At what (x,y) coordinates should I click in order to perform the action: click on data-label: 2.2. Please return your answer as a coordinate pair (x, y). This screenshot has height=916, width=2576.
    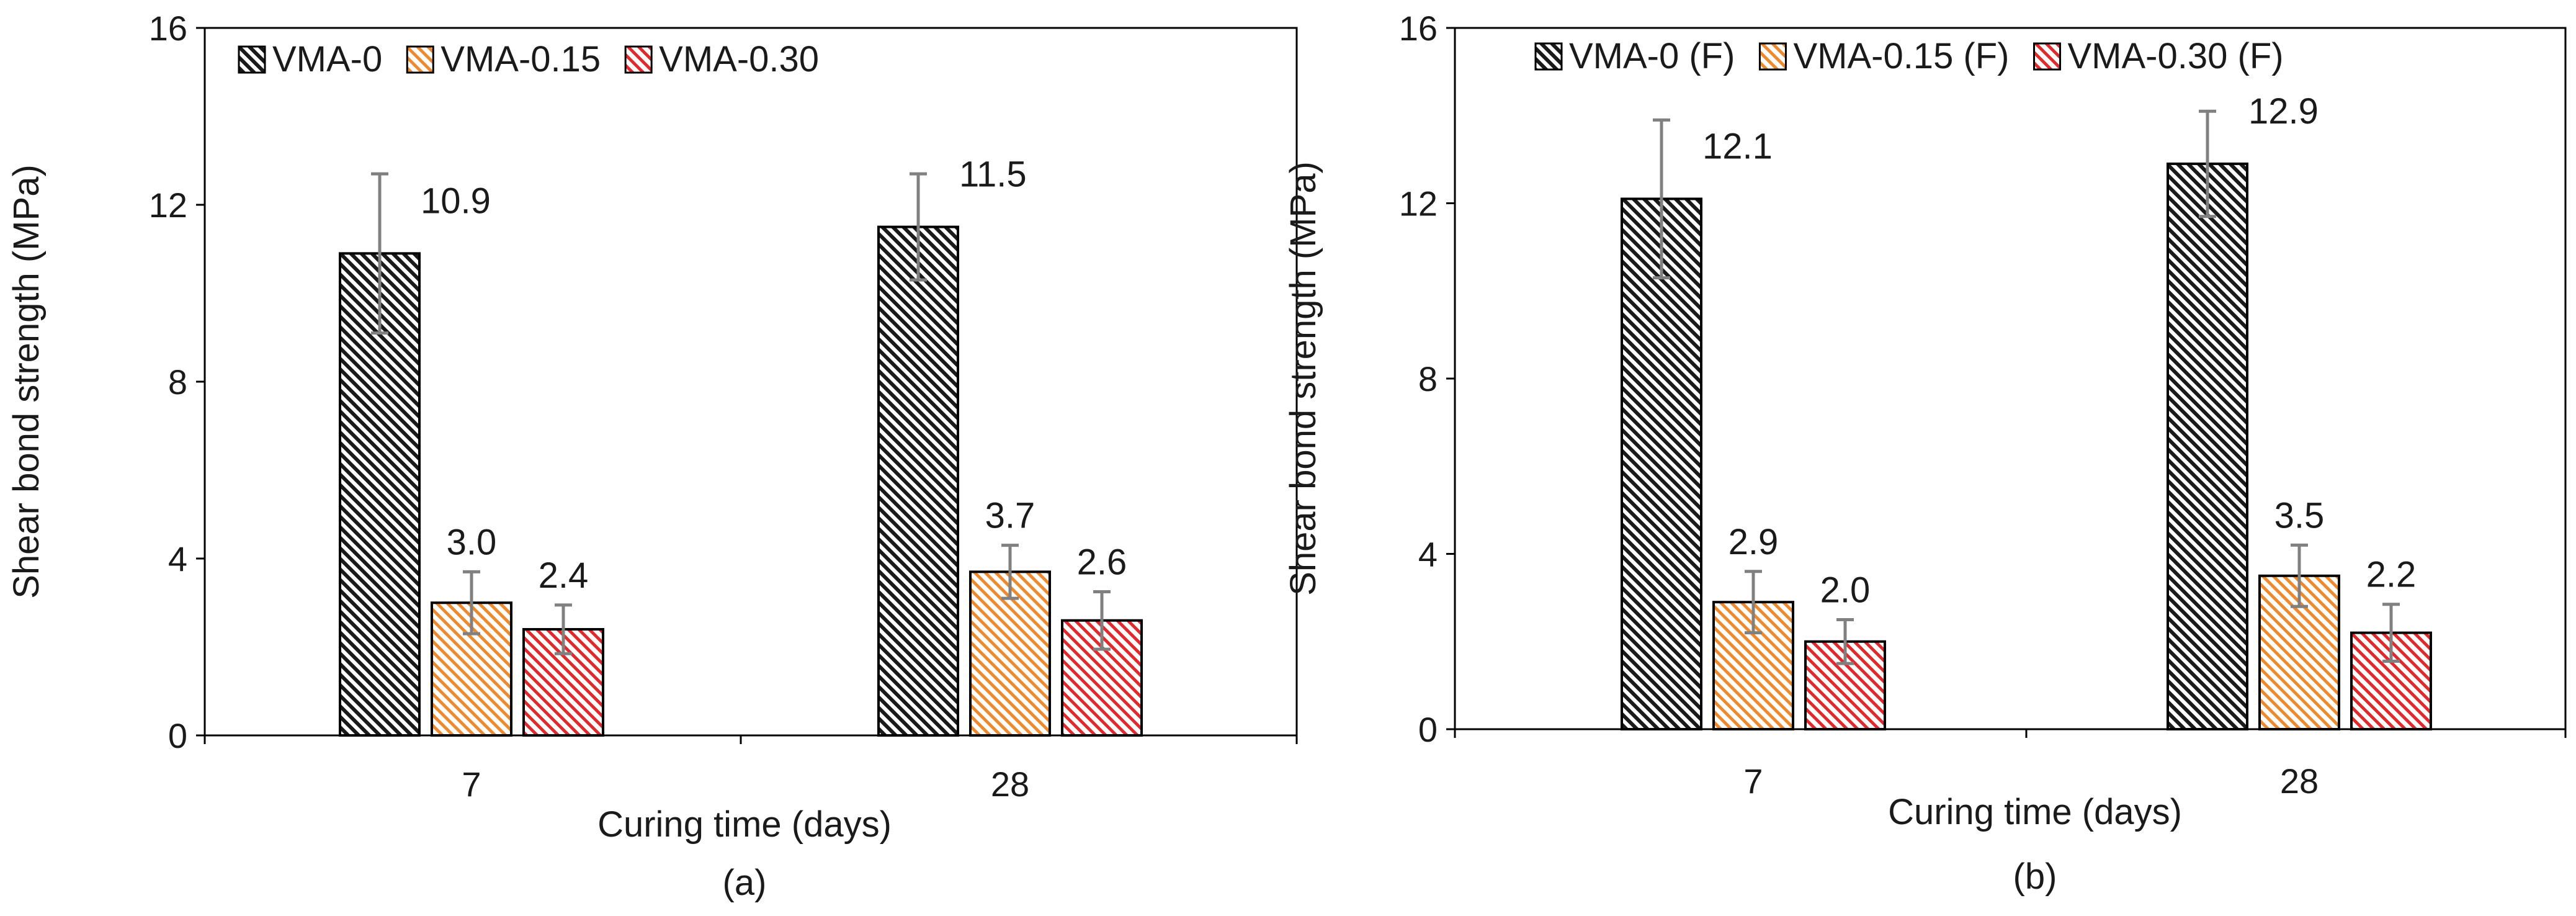
    Looking at the image, I should click on (2391, 575).